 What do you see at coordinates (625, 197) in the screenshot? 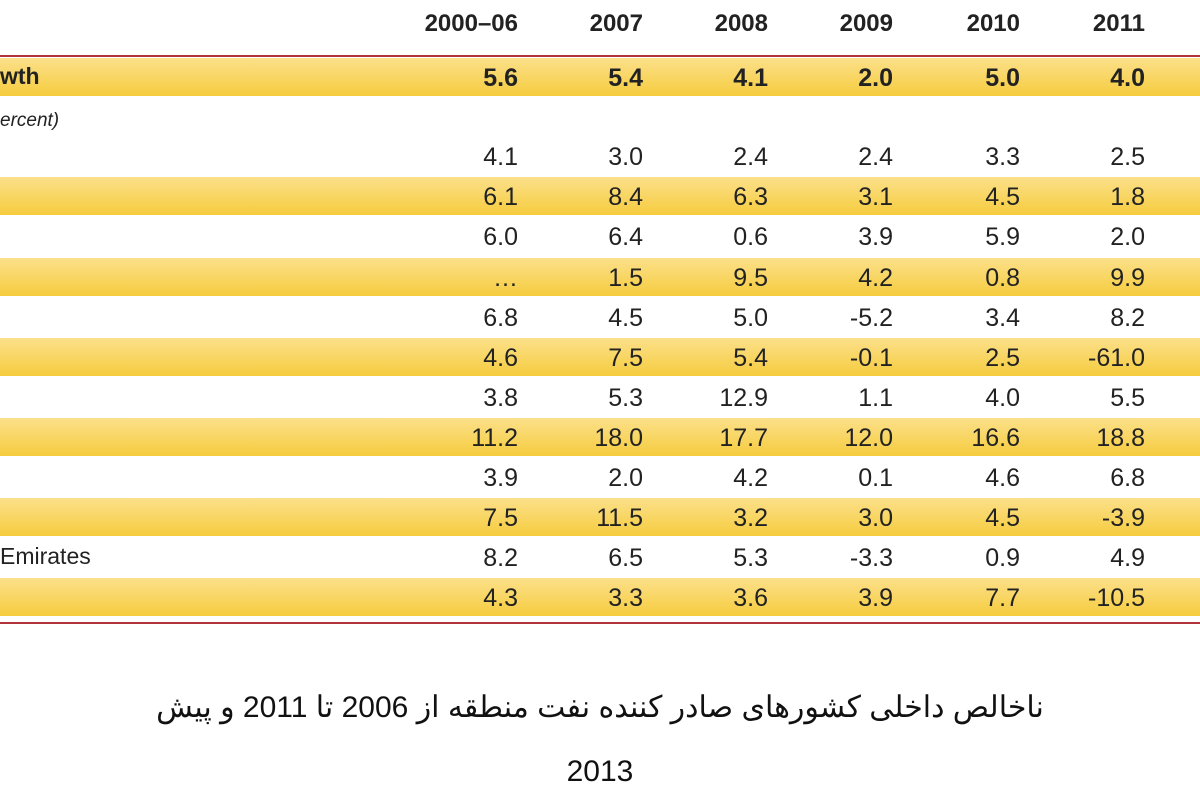
I see `table-cell: 8.4` at bounding box center [625, 197].